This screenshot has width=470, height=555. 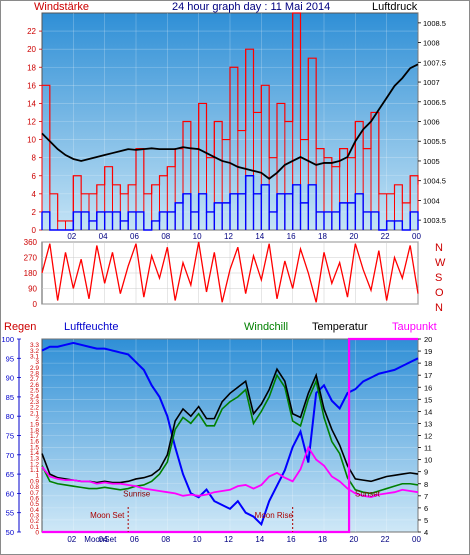 I want to click on wind-x-tick-label: 18, so click(x=322, y=236).